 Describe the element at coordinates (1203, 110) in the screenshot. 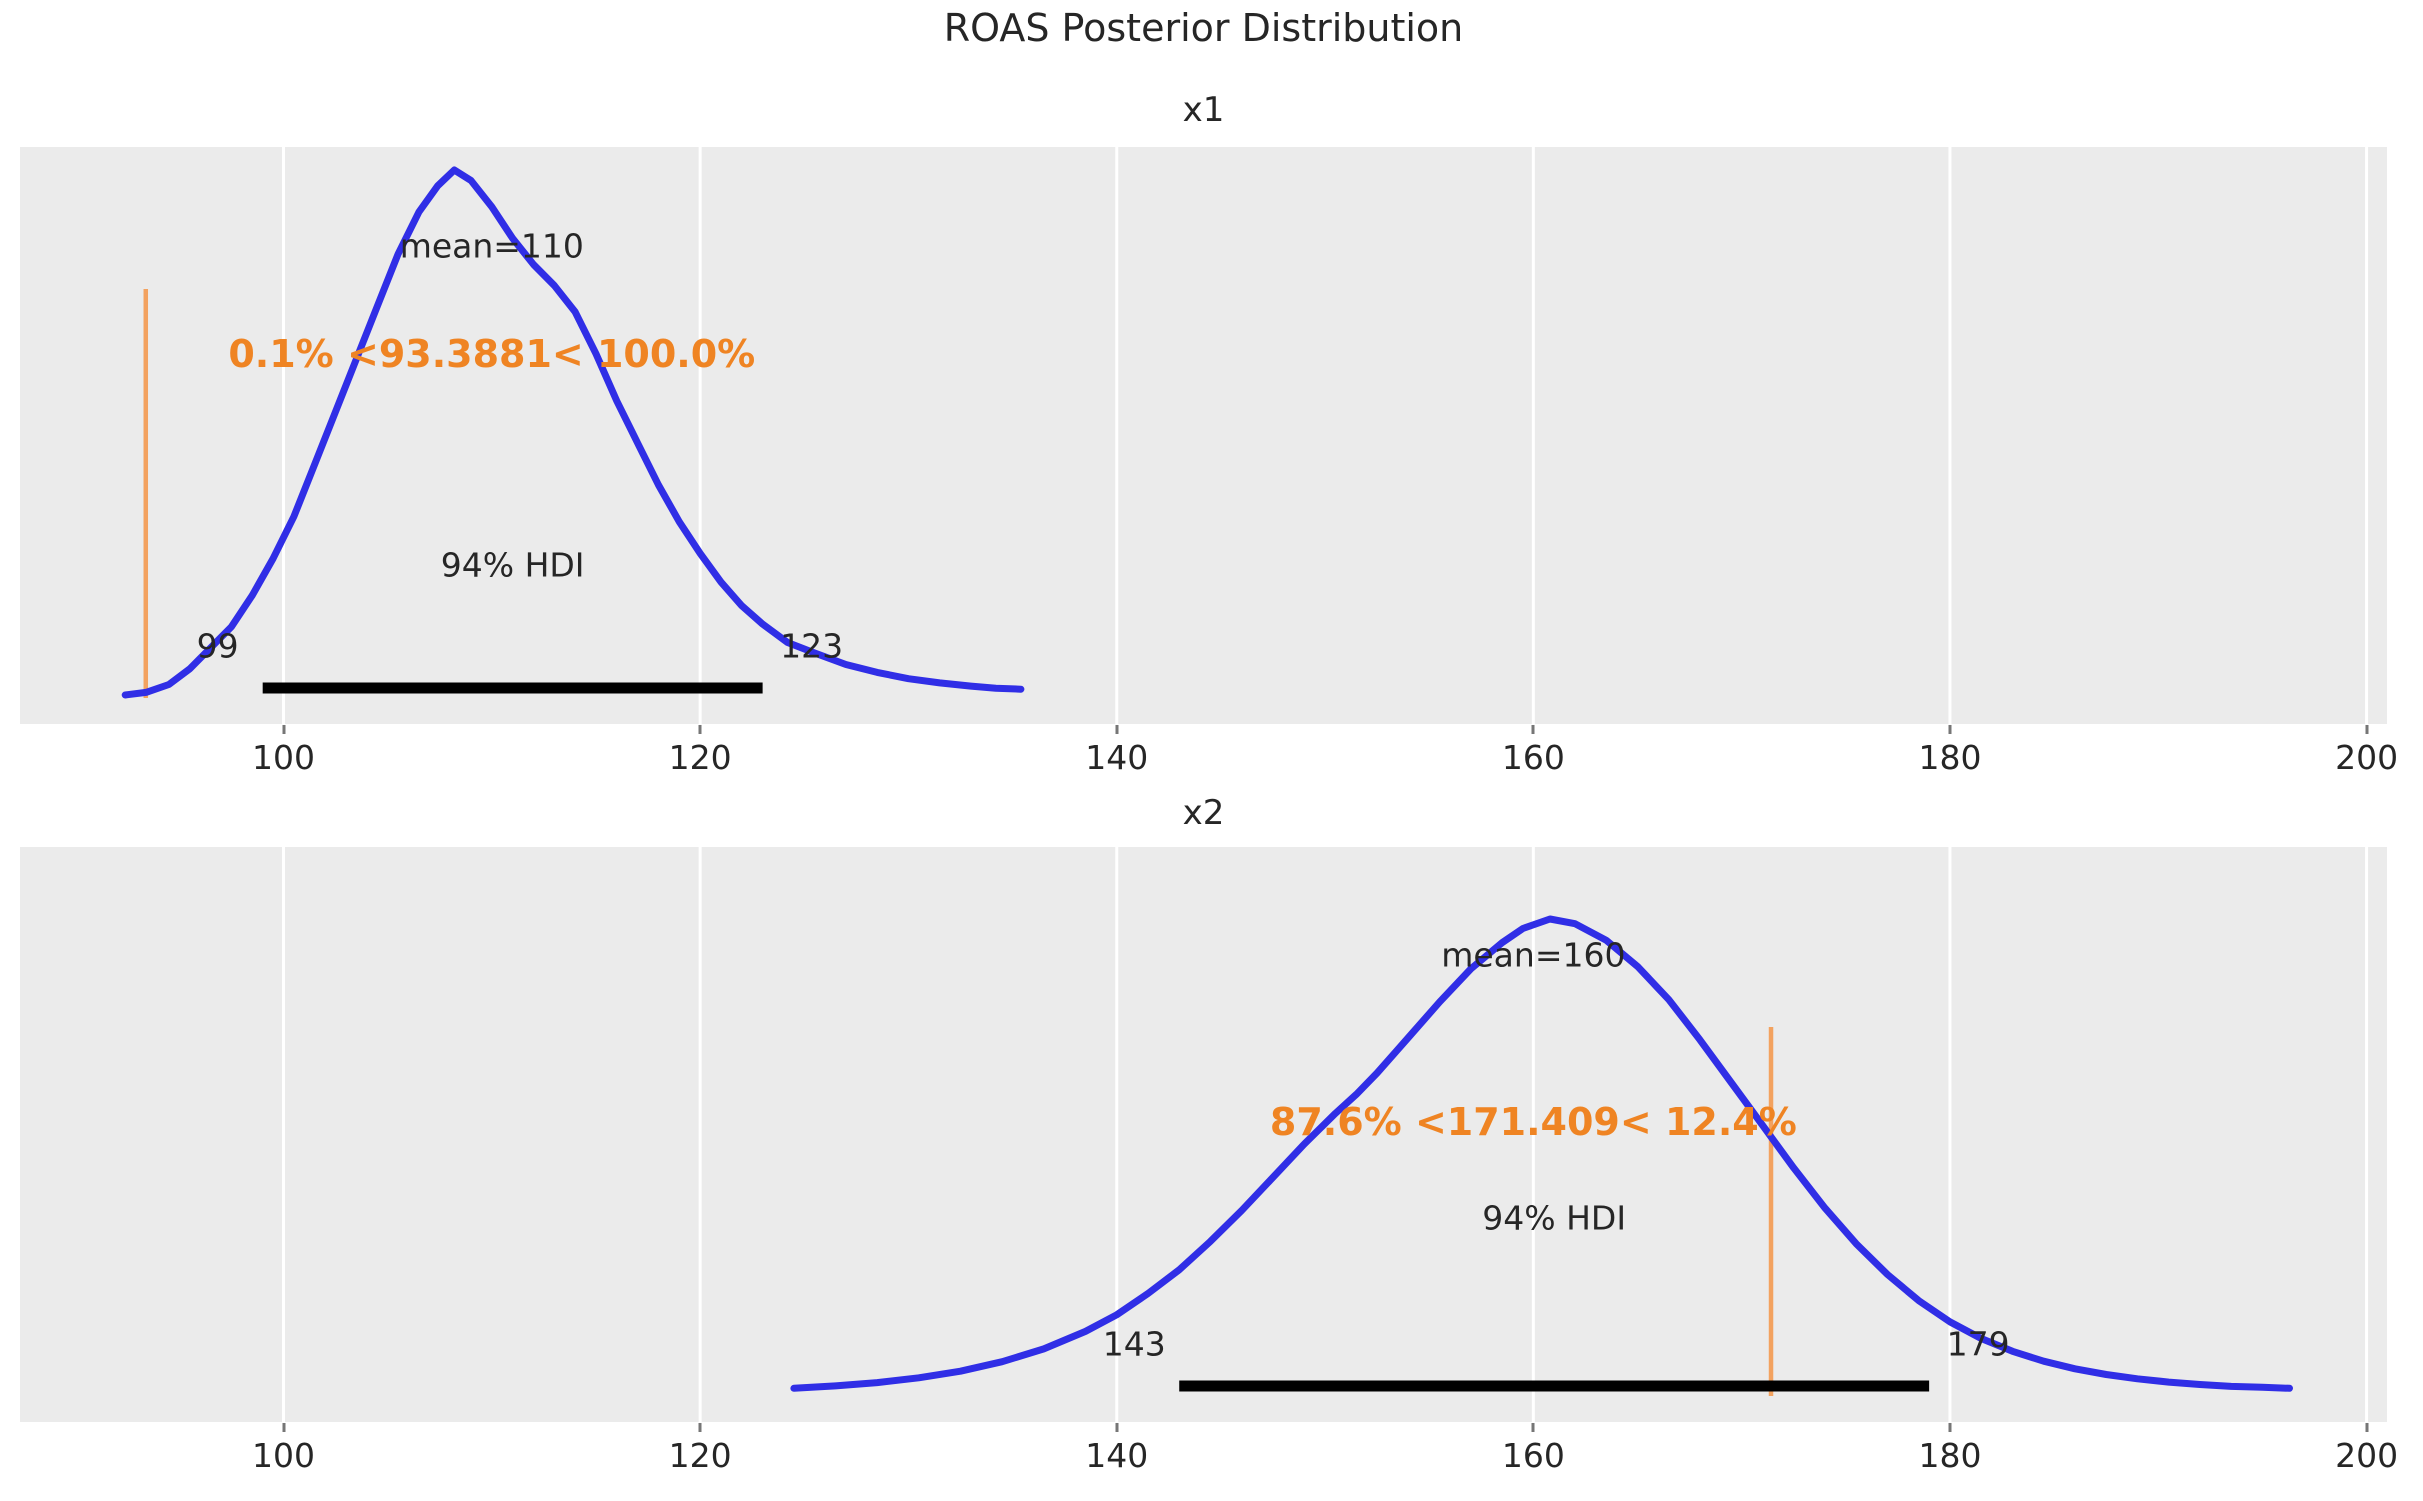

I see `subplot-title: x1` at that location.